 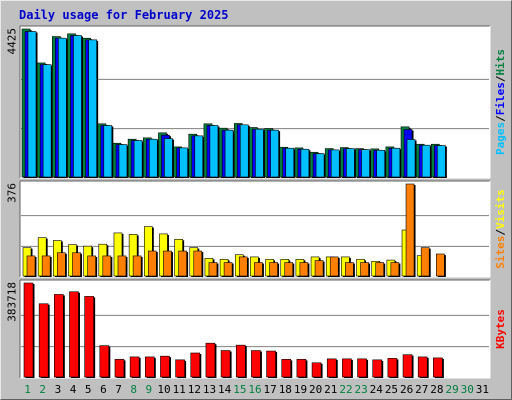 What do you see at coordinates (88, 389) in the screenshot?
I see `x-tick-label-day-5: 5` at bounding box center [88, 389].